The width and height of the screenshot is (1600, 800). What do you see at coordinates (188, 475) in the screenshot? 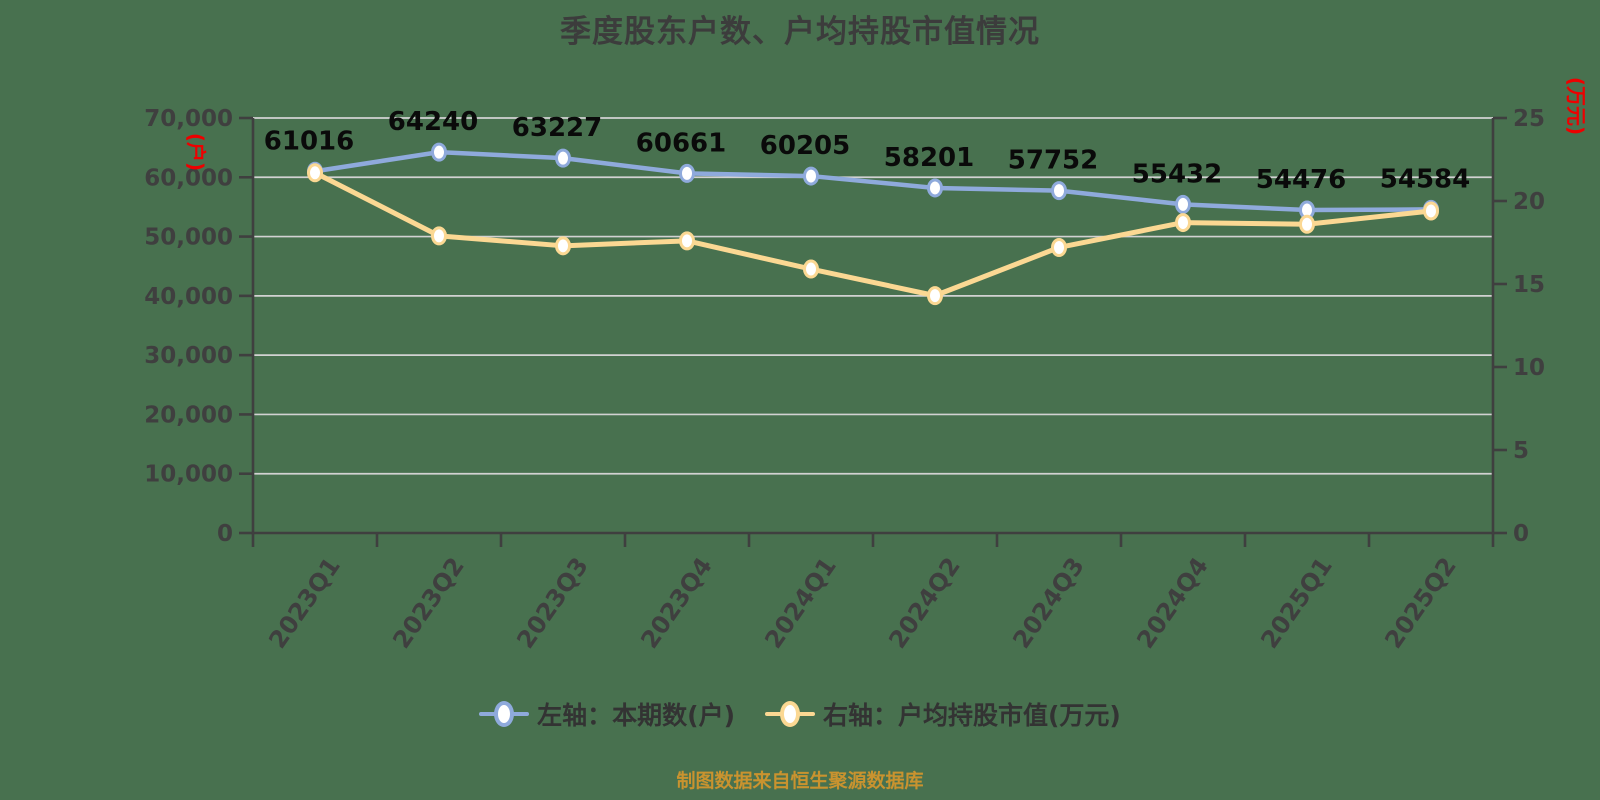
I see `left-axis-tick-label: 10,000` at bounding box center [188, 475].